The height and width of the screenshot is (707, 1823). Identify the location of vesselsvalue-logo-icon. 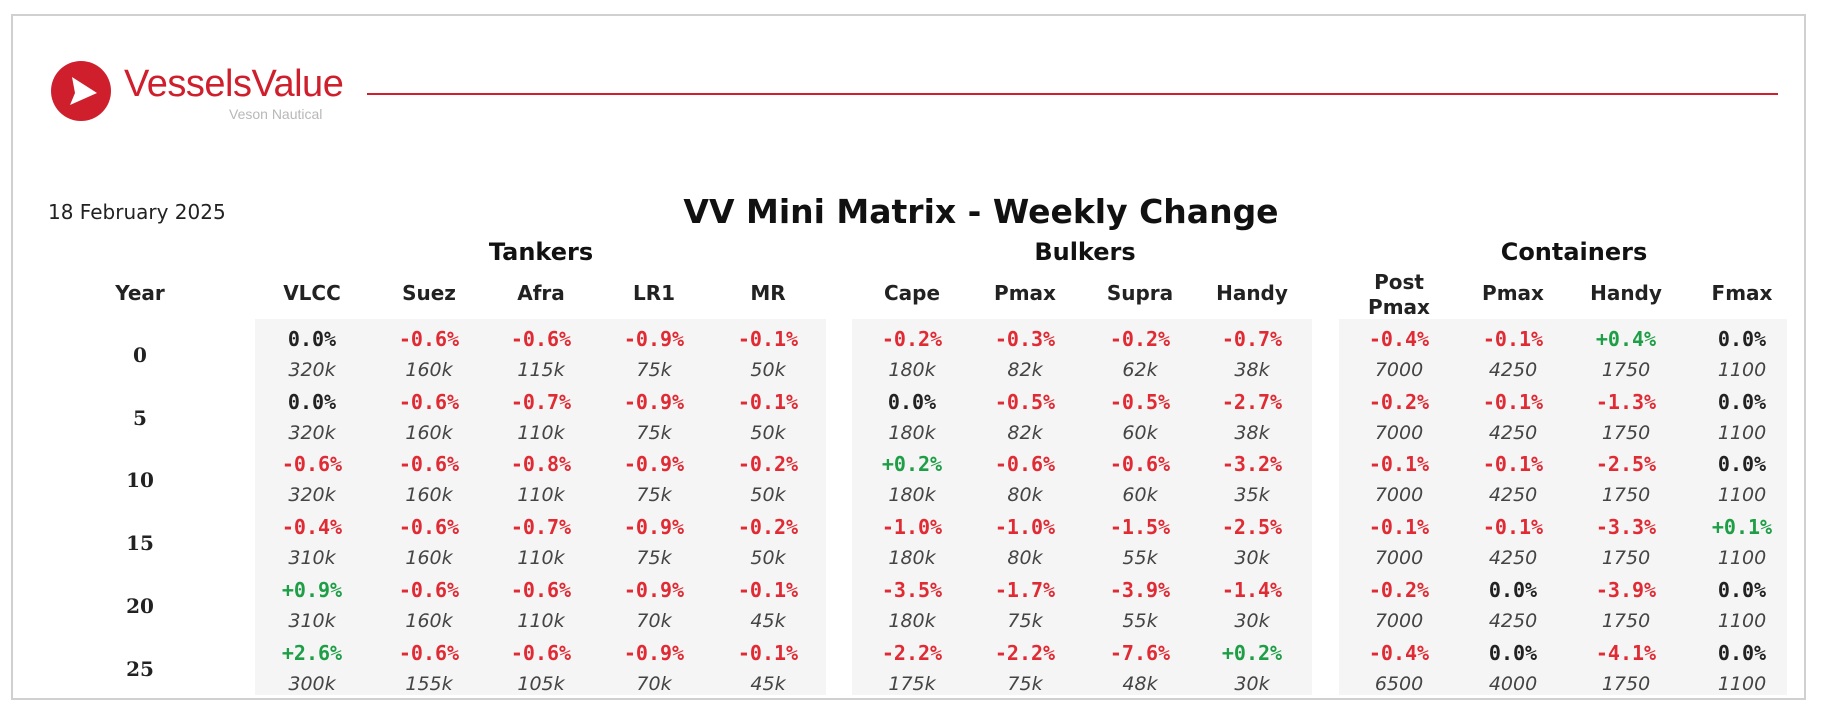
(81, 91).